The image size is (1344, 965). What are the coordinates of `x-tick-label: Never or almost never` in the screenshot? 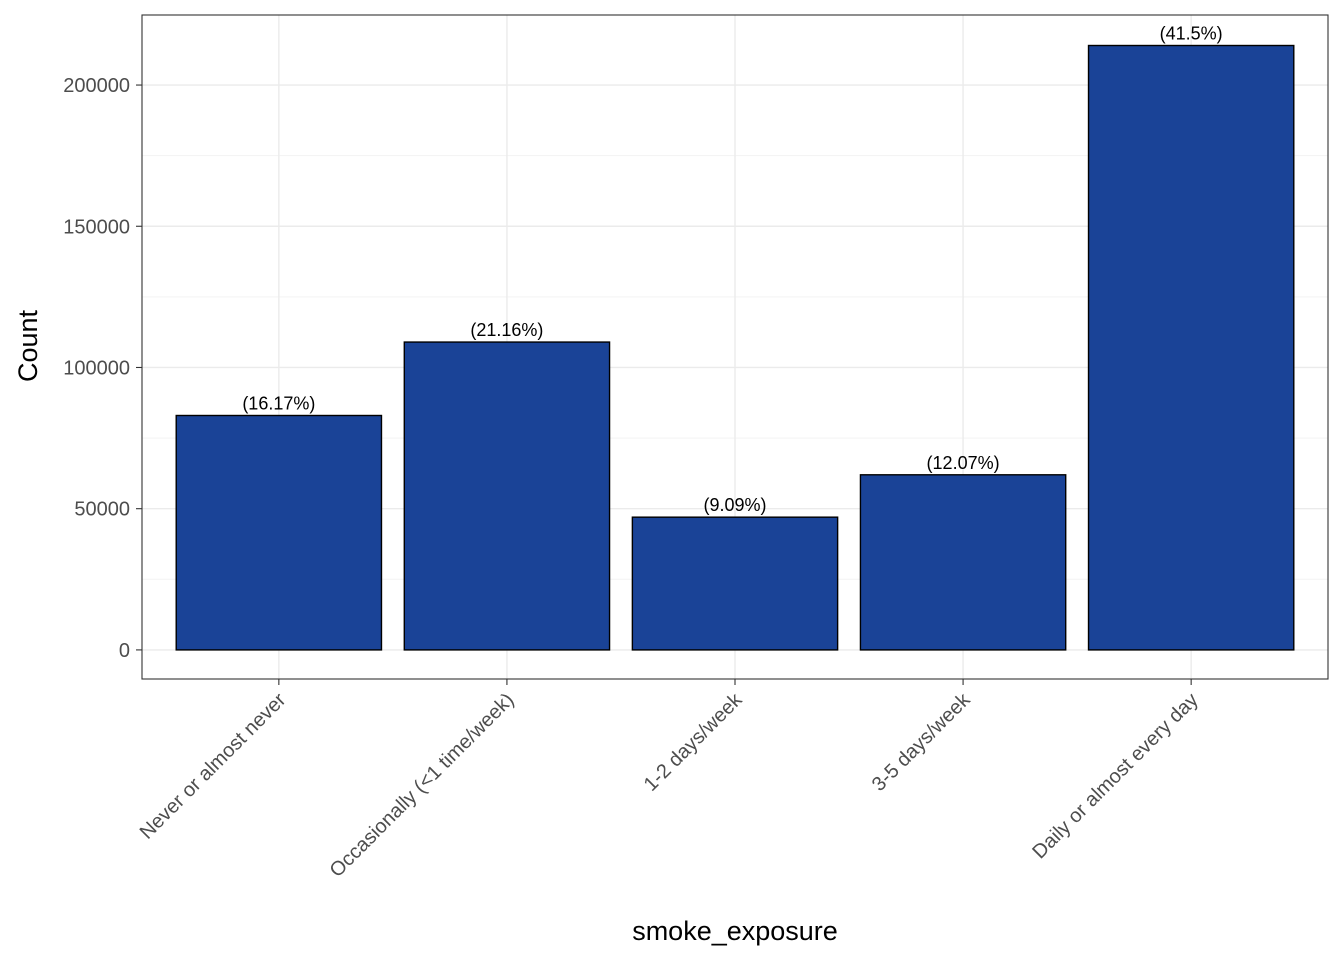 It's located at (213, 766).